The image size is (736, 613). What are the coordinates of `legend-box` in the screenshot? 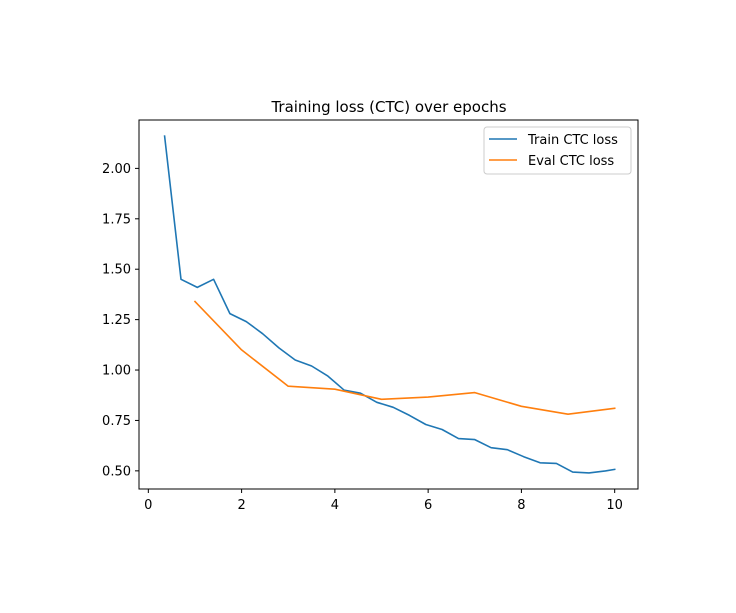 It's located at (557, 150).